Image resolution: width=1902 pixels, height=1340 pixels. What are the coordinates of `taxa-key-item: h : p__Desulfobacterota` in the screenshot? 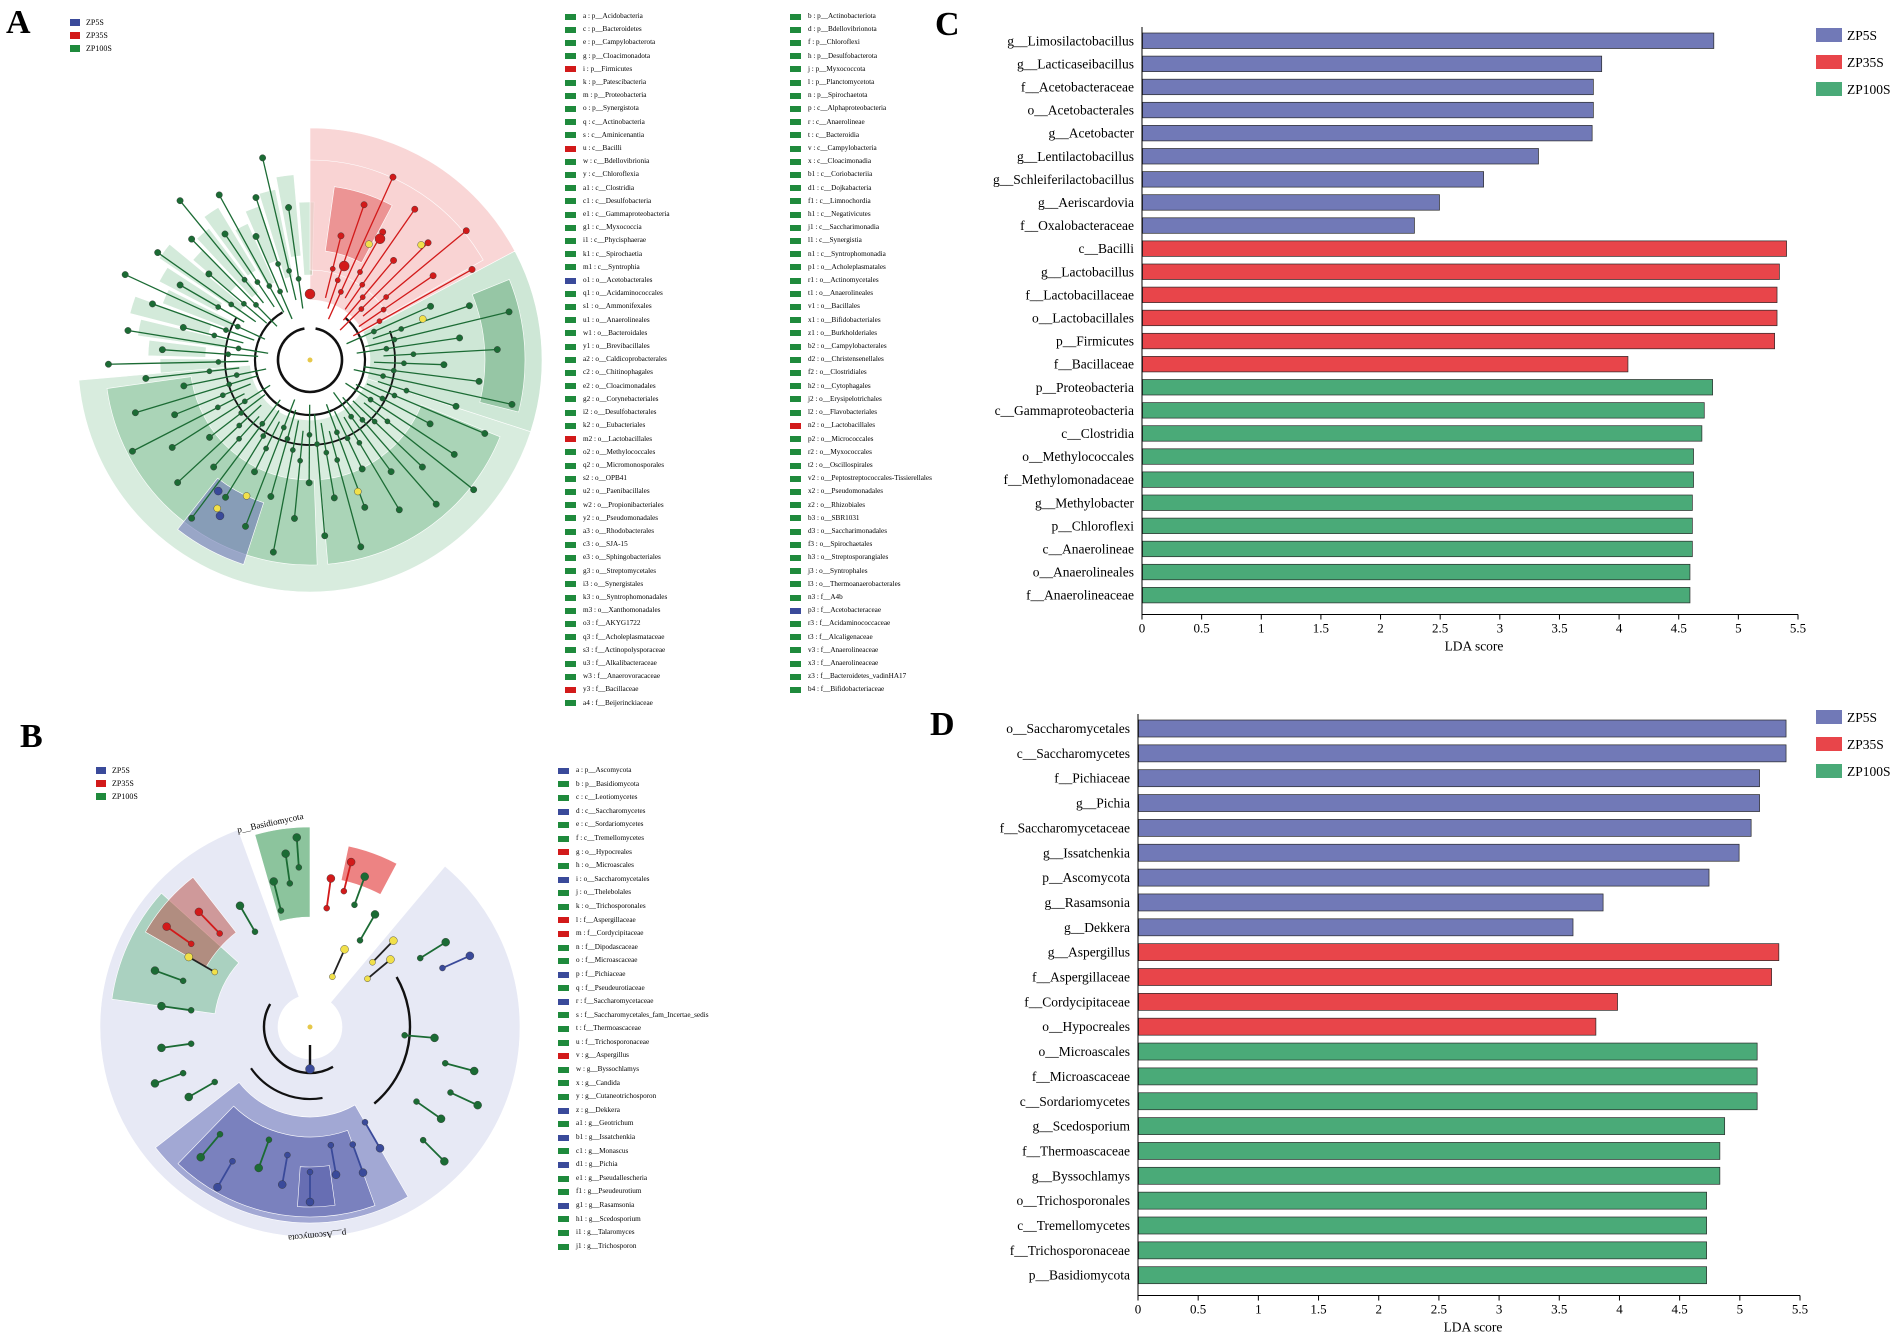 It's located at (861, 56).